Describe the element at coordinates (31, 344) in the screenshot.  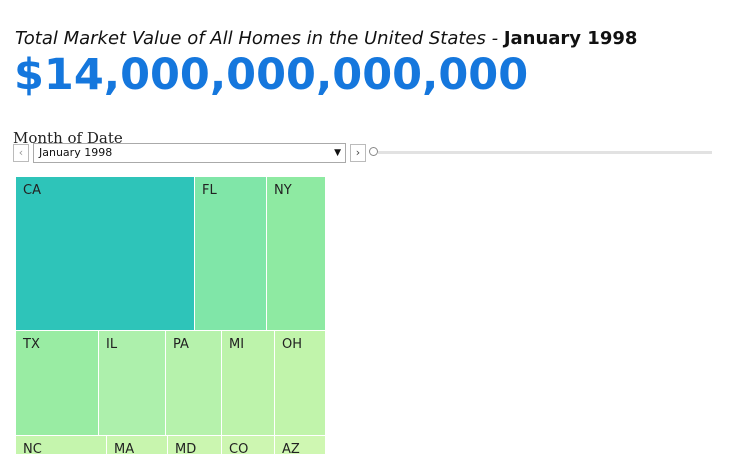
I see `cell-label: TX` at that location.